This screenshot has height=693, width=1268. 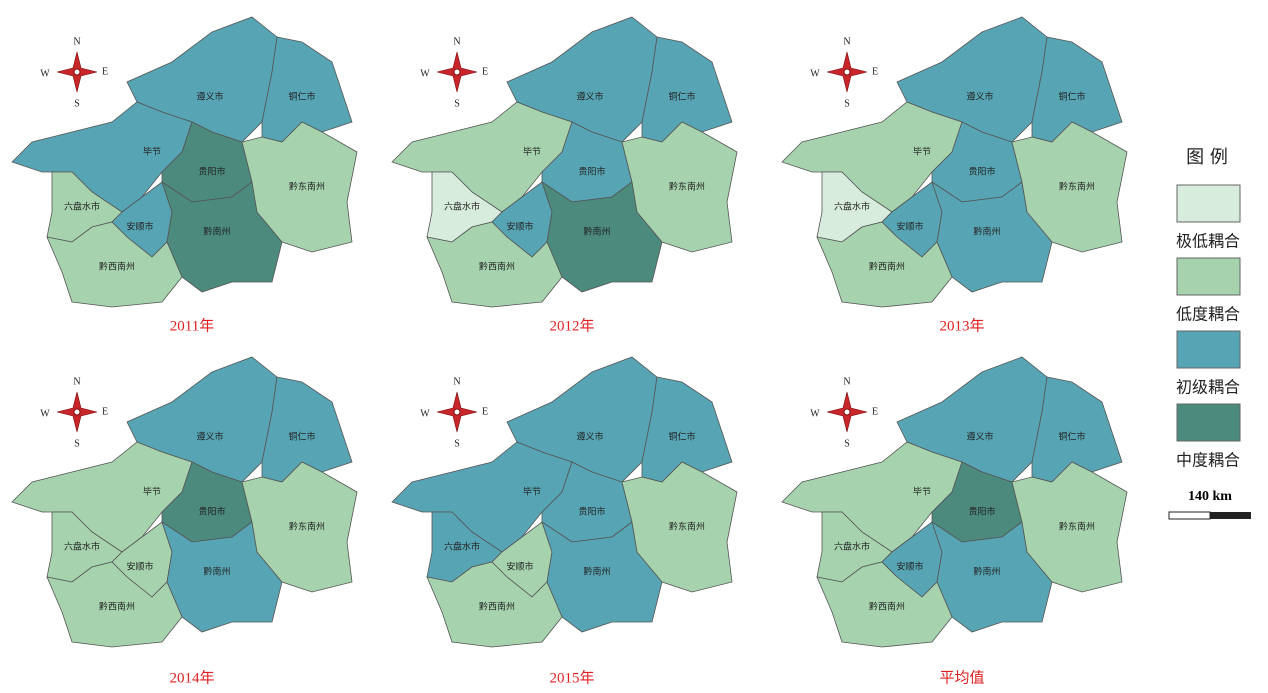 What do you see at coordinates (1207, 157) in the screenshot?
I see `legend-title: 图 例` at bounding box center [1207, 157].